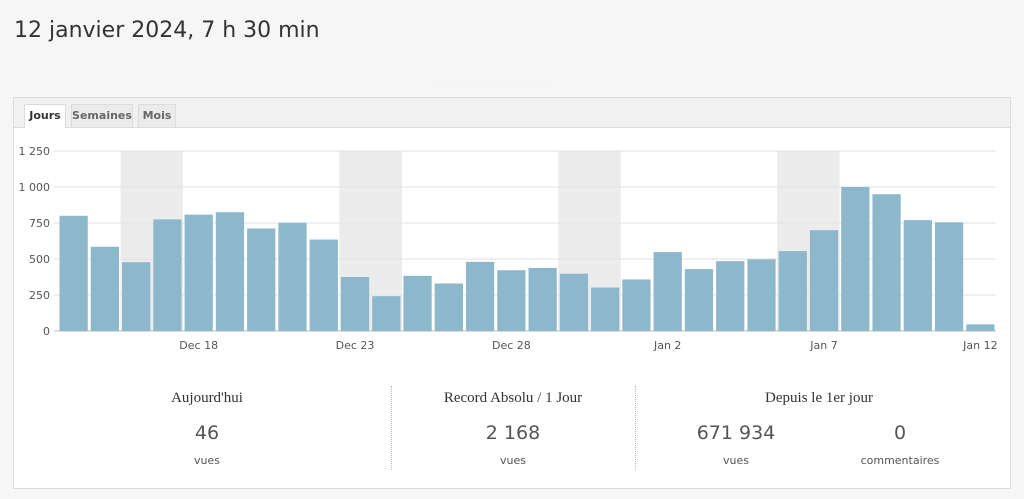 The image size is (1024, 499). Describe the element at coordinates (46, 331) in the screenshot. I see `y-tick-label: 0` at that location.